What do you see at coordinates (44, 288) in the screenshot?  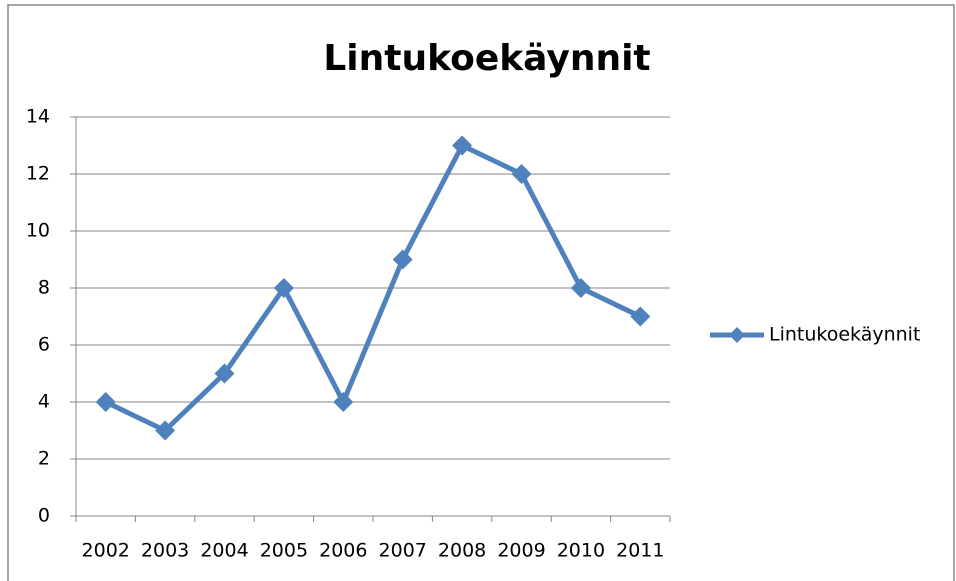 I see `y-tick-label: 8` at bounding box center [44, 288].